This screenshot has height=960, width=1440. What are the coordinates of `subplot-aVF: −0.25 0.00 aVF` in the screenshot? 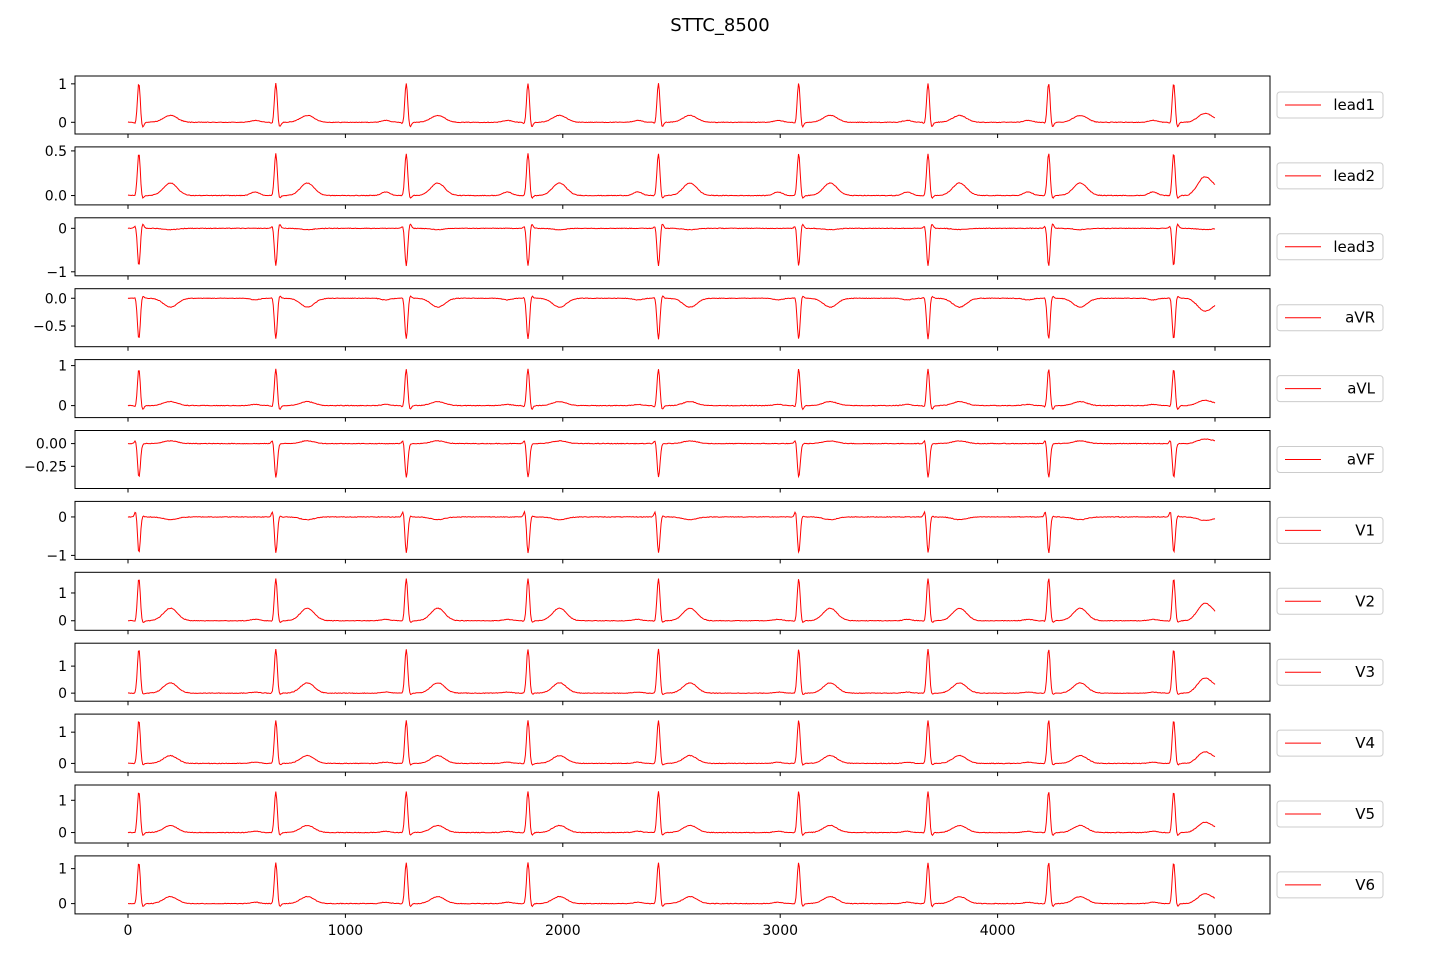 It's located at (704, 461).